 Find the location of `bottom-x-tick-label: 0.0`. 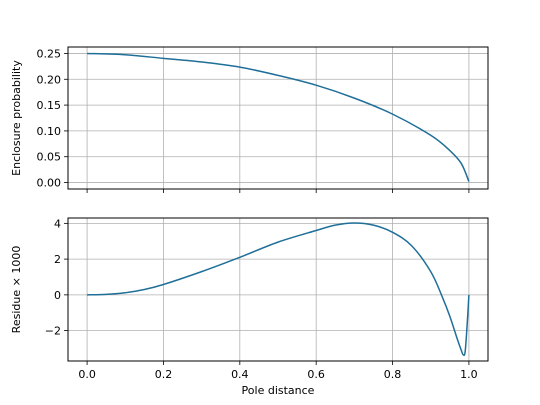

bottom-x-tick-label: 0.0 is located at coordinates (87, 374).